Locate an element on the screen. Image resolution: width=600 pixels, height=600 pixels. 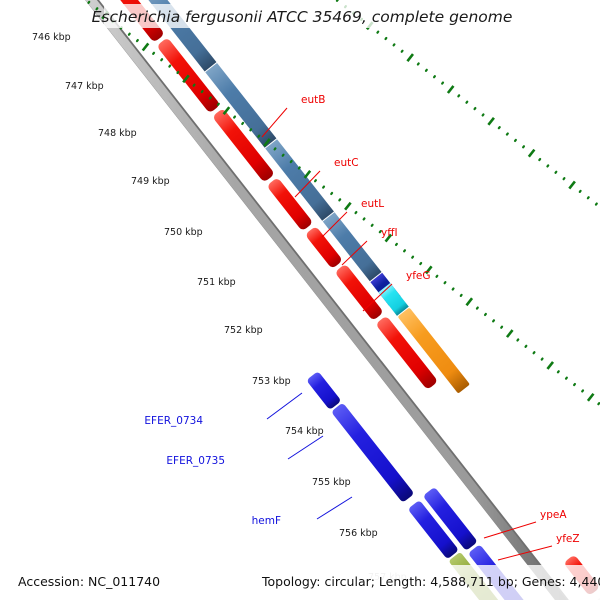
gene-arrow-yfeG is located at coordinates (434, 350).